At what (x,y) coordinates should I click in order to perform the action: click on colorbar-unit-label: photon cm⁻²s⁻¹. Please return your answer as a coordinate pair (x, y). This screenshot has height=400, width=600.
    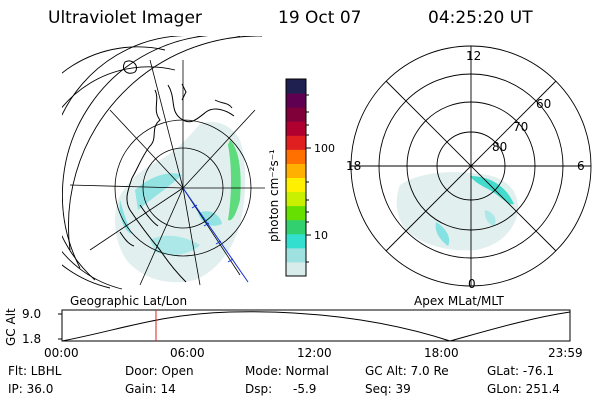
    Looking at the image, I should click on (274, 195).